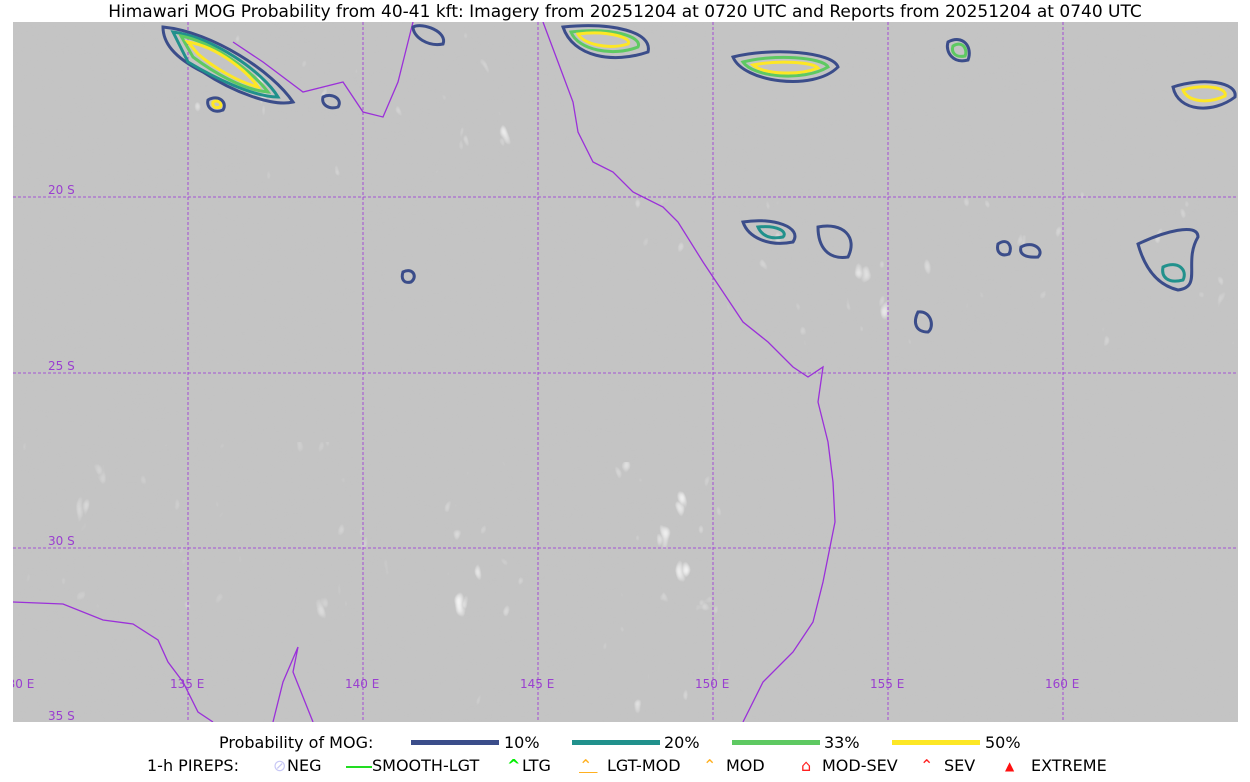  What do you see at coordinates (644, 765) in the screenshot?
I see `pirep-lgt-mod-label: LGT-MOD` at bounding box center [644, 765].